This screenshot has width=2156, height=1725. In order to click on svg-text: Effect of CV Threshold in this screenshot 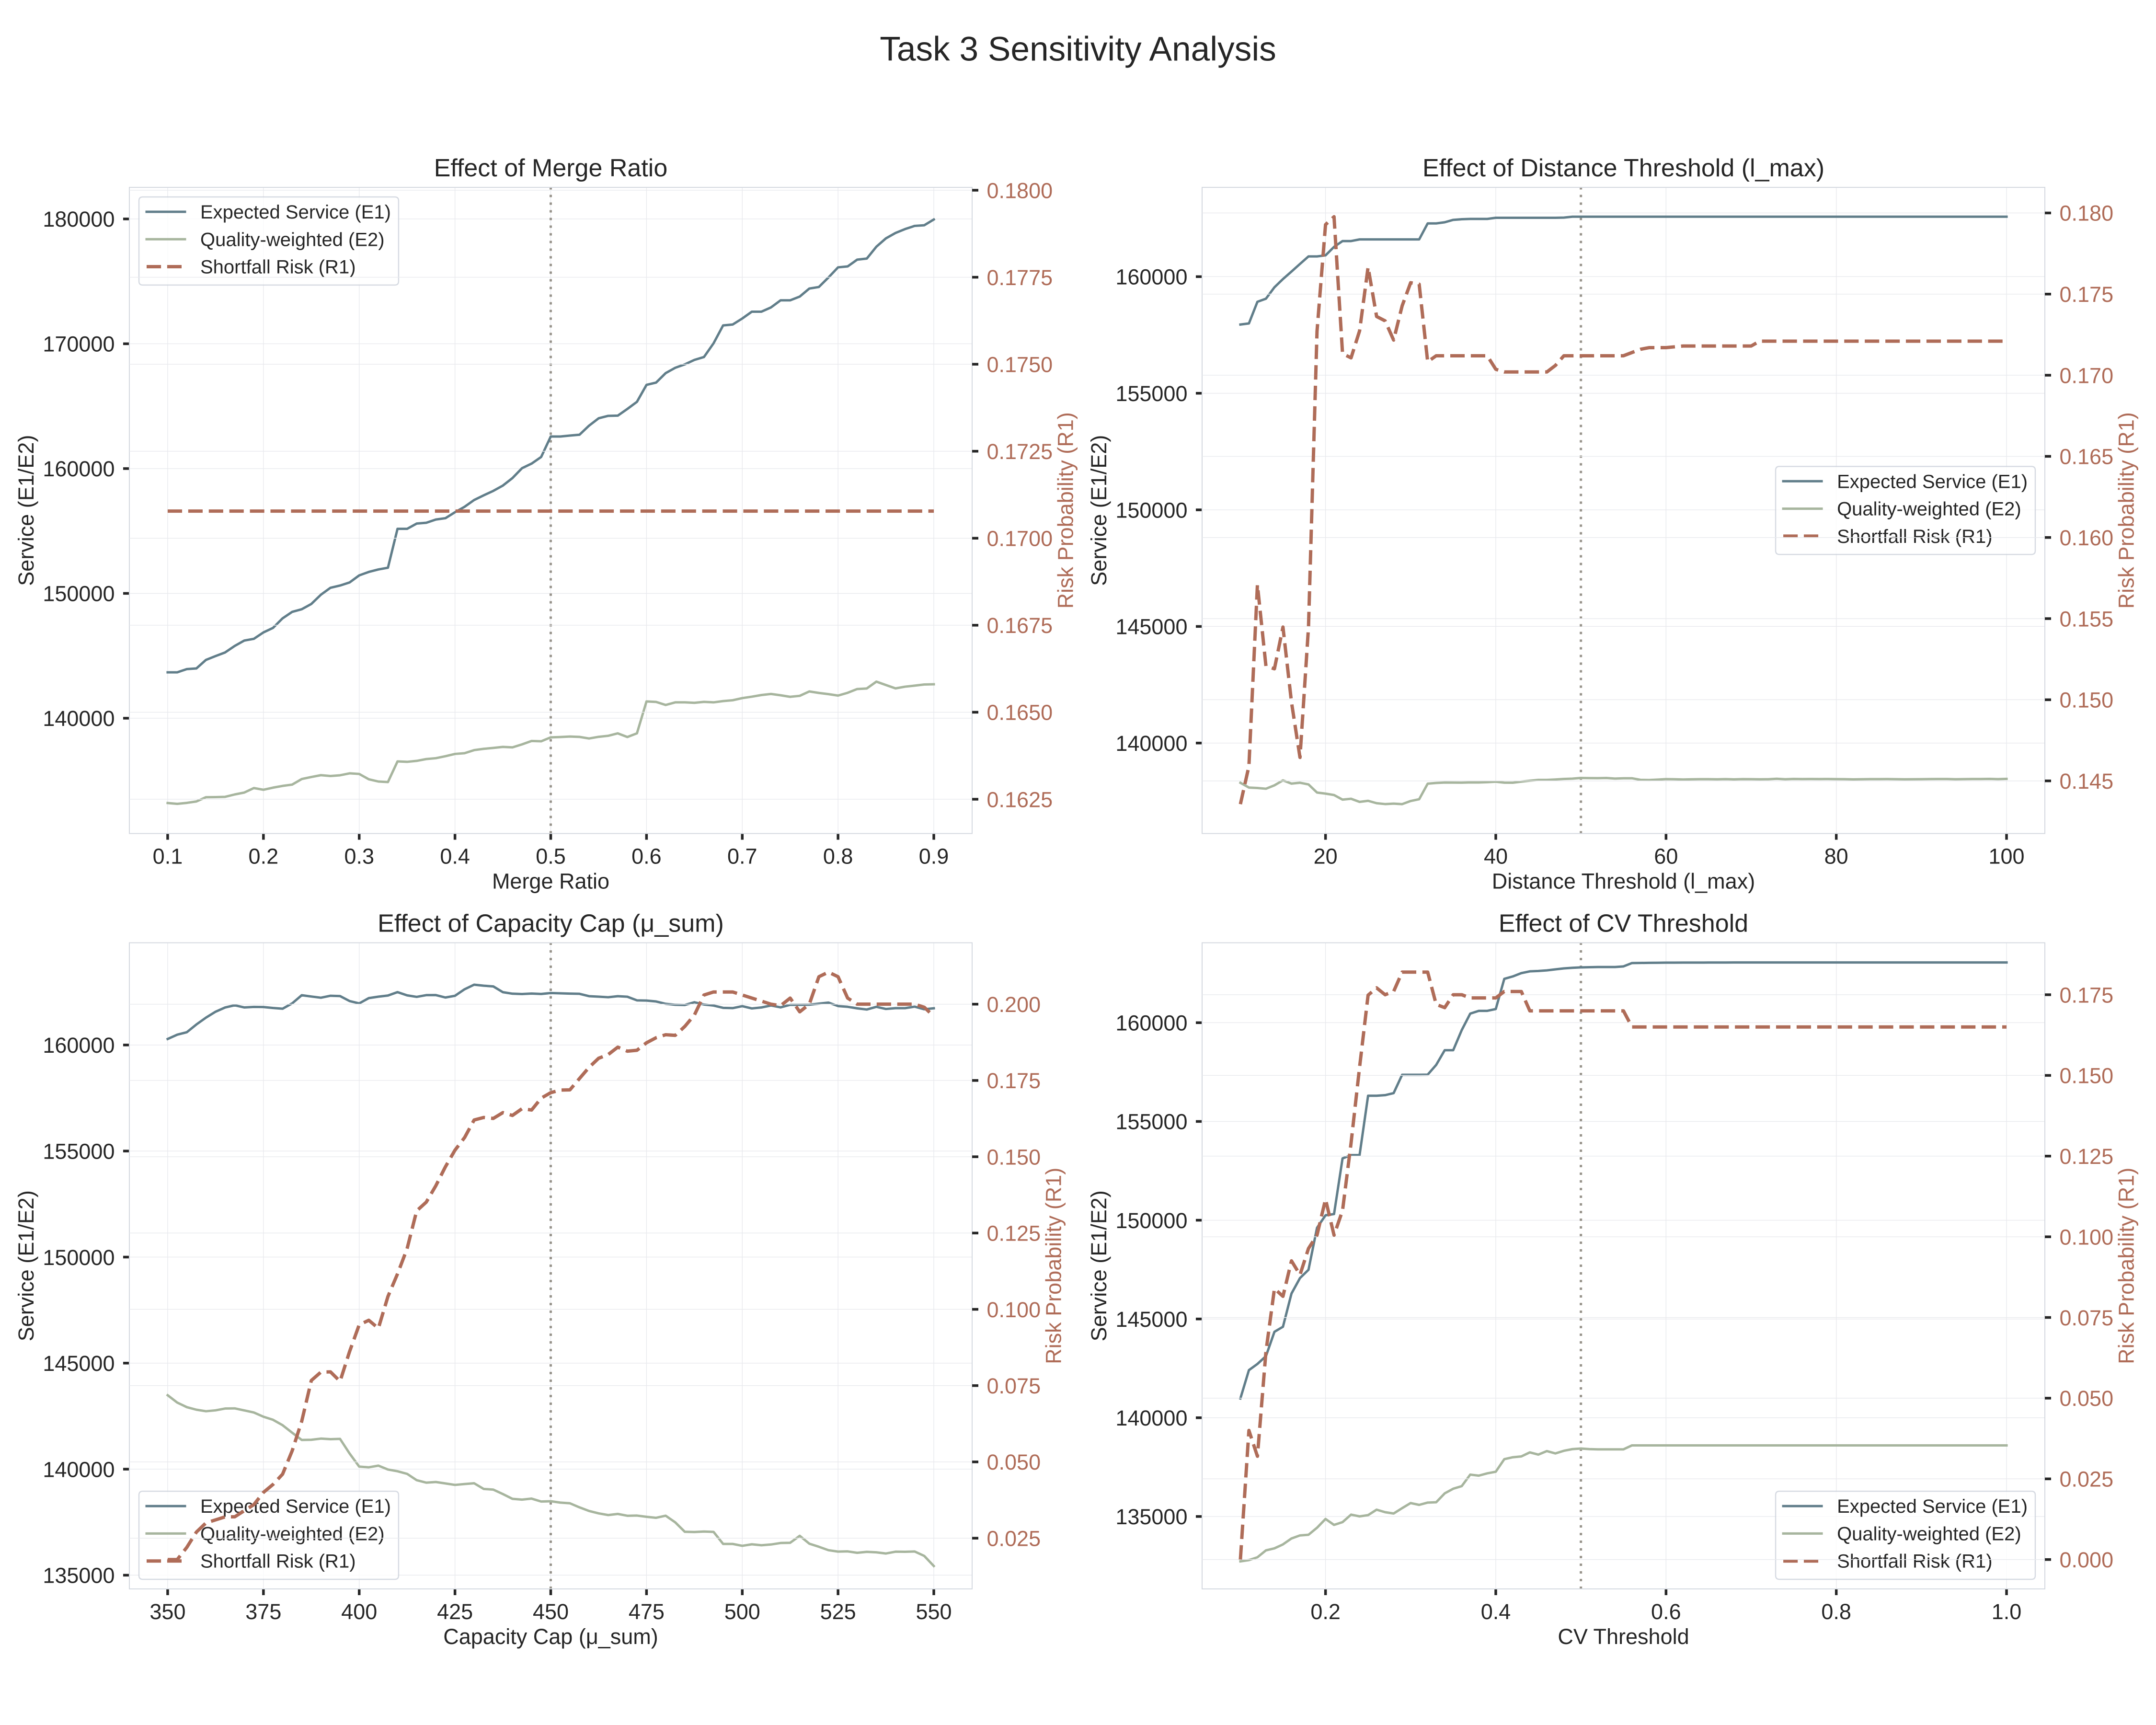, I will do `click(1623, 923)`.